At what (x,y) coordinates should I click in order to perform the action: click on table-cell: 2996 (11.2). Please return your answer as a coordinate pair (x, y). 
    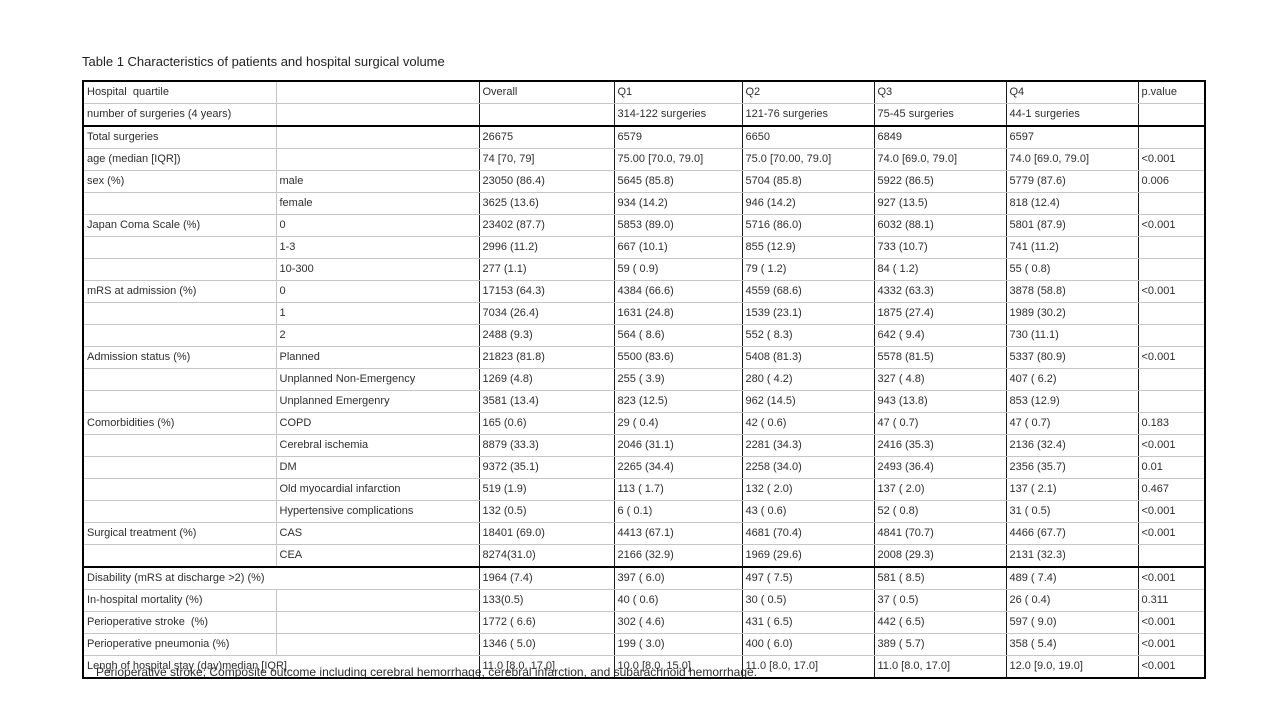
    Looking at the image, I should click on (547, 247).